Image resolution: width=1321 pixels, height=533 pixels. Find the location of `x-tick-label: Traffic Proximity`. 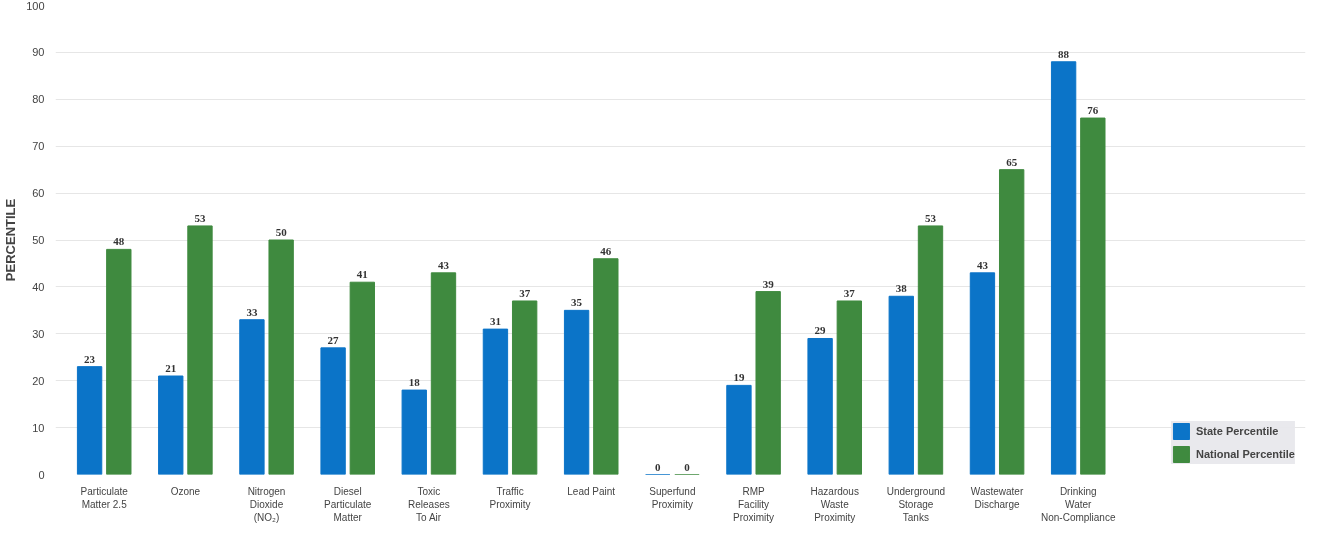

x-tick-label: Traffic Proximity is located at coordinates (510, 497).